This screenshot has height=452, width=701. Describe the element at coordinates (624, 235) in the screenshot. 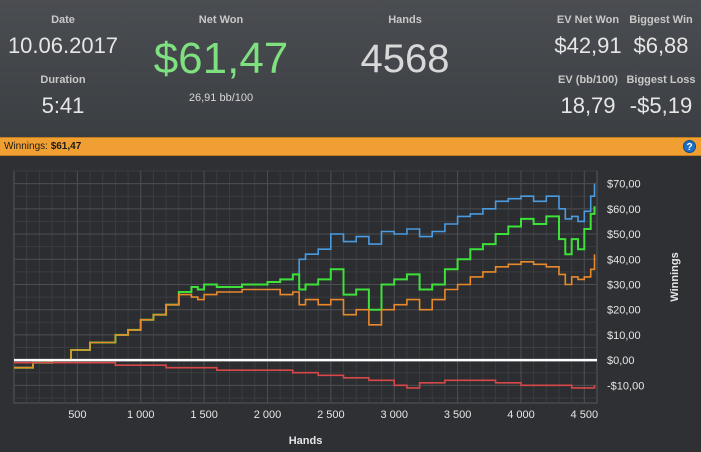

I see `y-tick-label: $50,00` at that location.